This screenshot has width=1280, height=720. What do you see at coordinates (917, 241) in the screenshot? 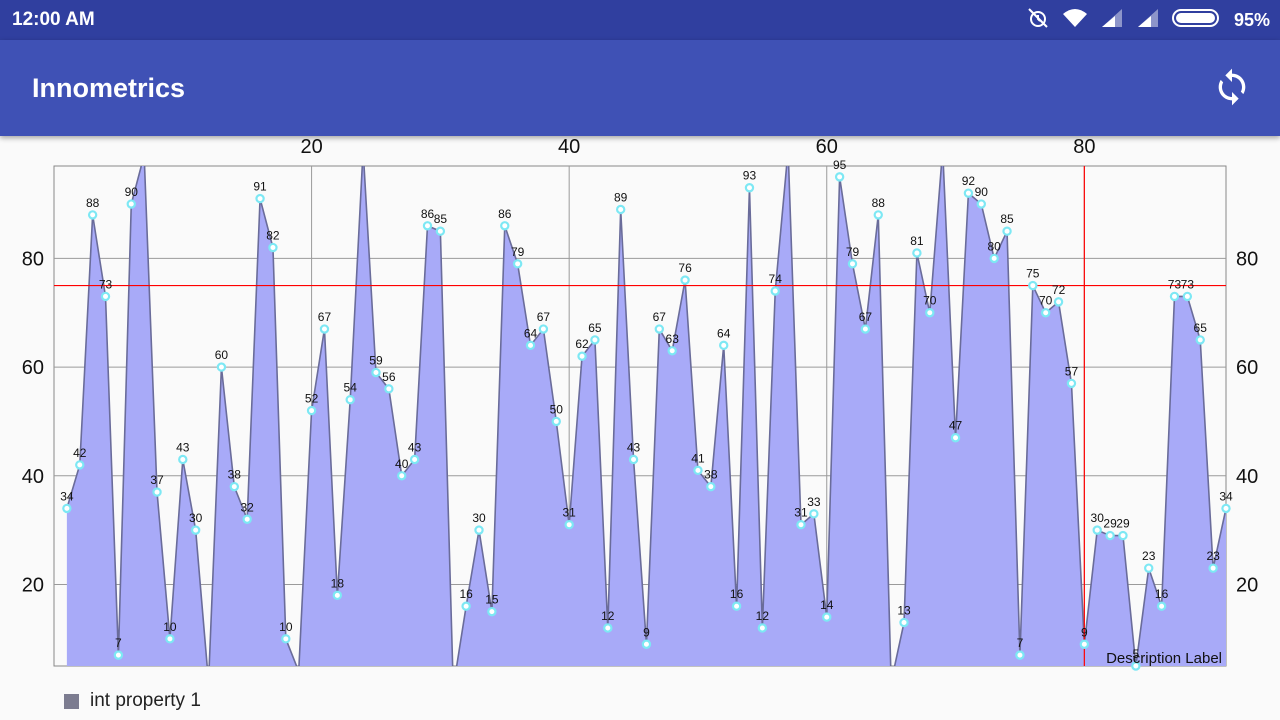
I see `data-label: 81` at bounding box center [917, 241].